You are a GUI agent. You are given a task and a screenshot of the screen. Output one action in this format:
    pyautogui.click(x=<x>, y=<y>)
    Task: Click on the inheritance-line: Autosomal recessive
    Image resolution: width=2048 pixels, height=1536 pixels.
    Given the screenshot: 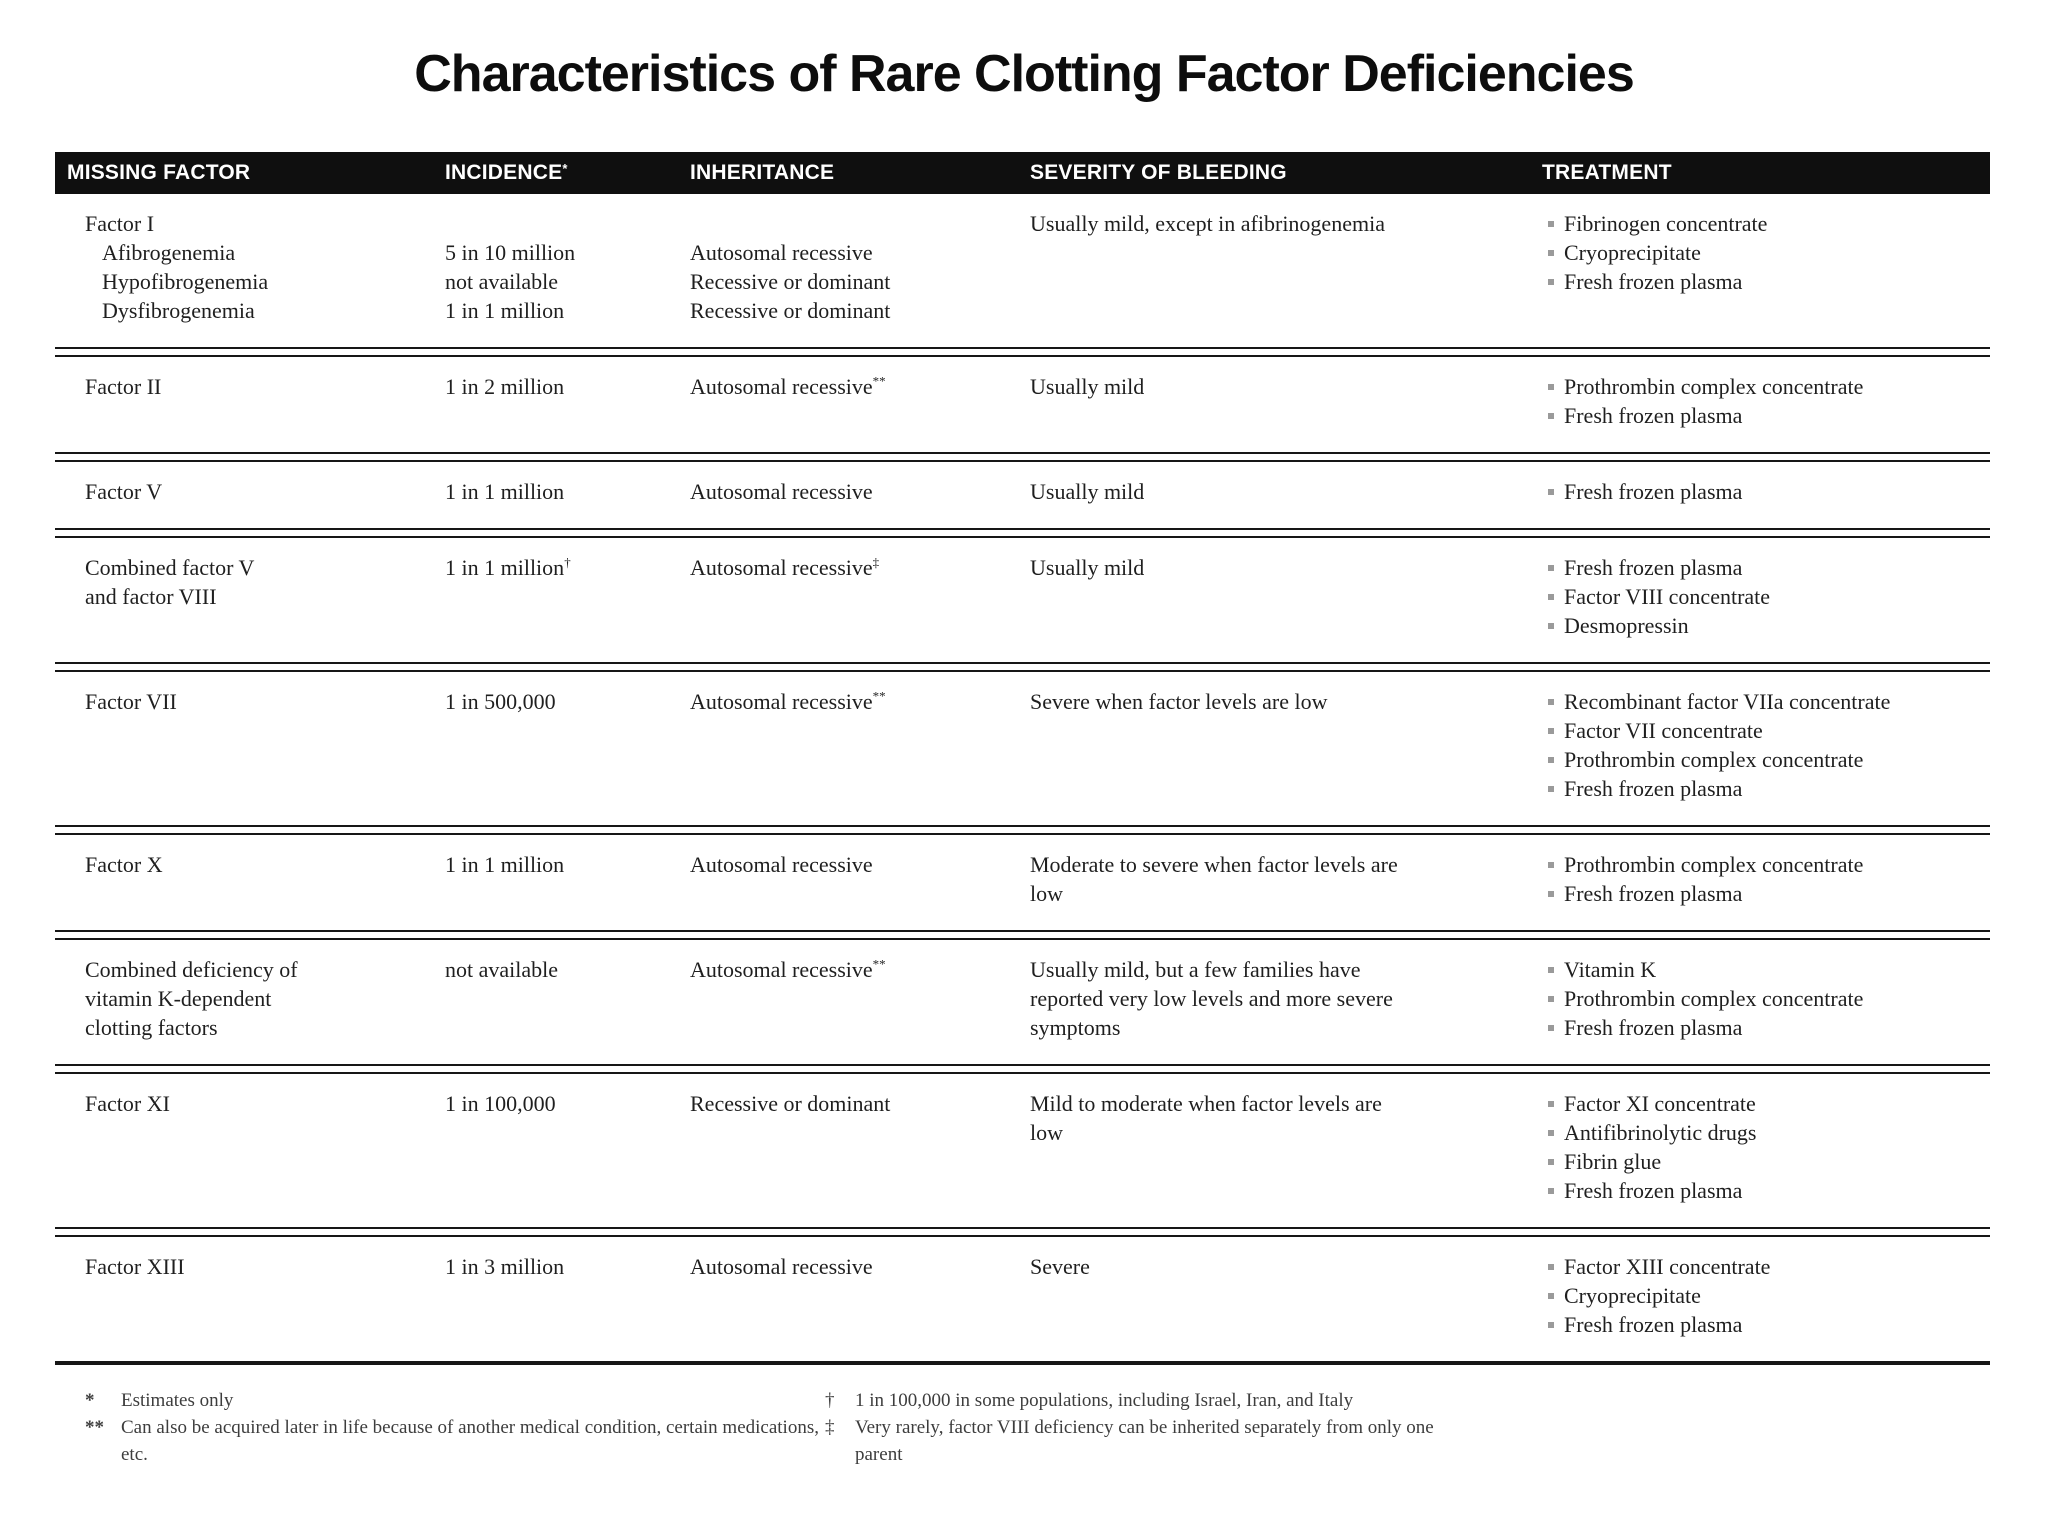 What is the action you would take?
    pyautogui.click(x=860, y=252)
    